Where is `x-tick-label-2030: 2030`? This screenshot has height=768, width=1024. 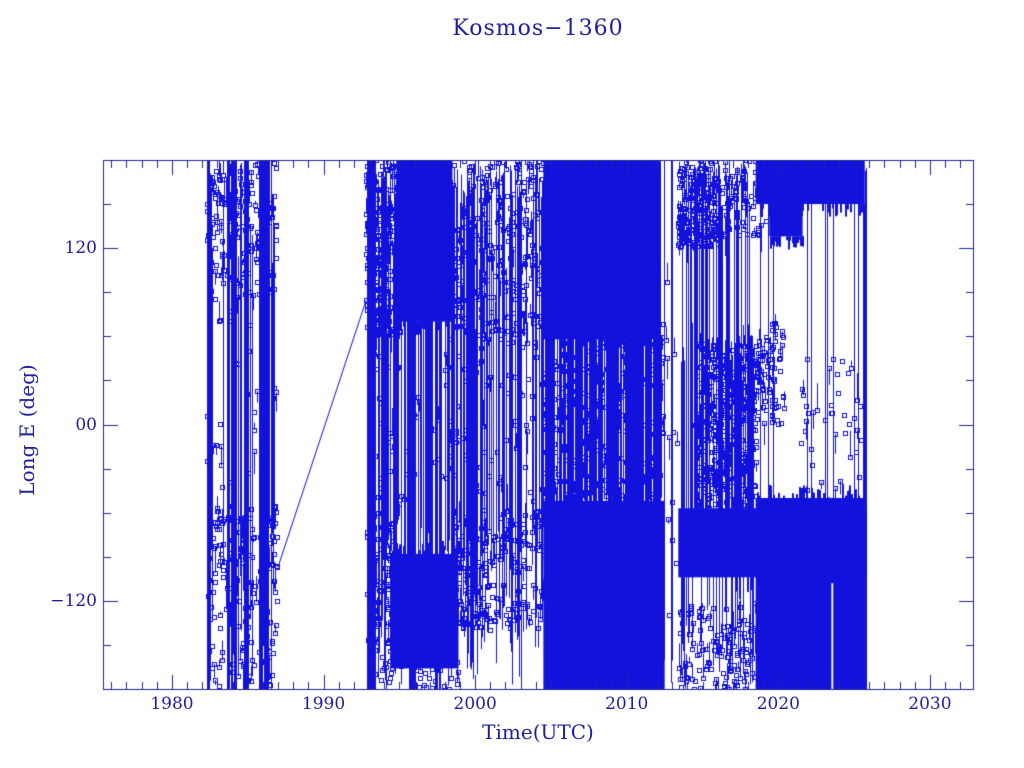 x-tick-label-2030: 2030 is located at coordinates (930, 704).